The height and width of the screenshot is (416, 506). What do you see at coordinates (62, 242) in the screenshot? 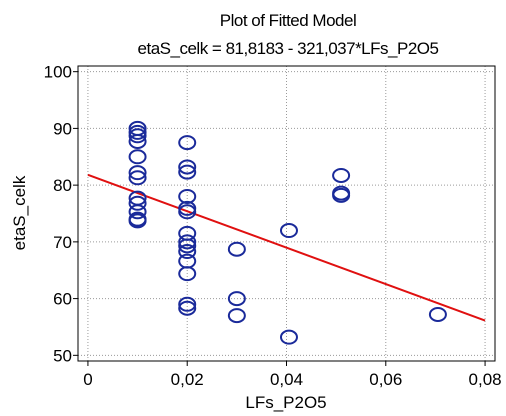
I see `y-tick-label: 70` at bounding box center [62, 242].